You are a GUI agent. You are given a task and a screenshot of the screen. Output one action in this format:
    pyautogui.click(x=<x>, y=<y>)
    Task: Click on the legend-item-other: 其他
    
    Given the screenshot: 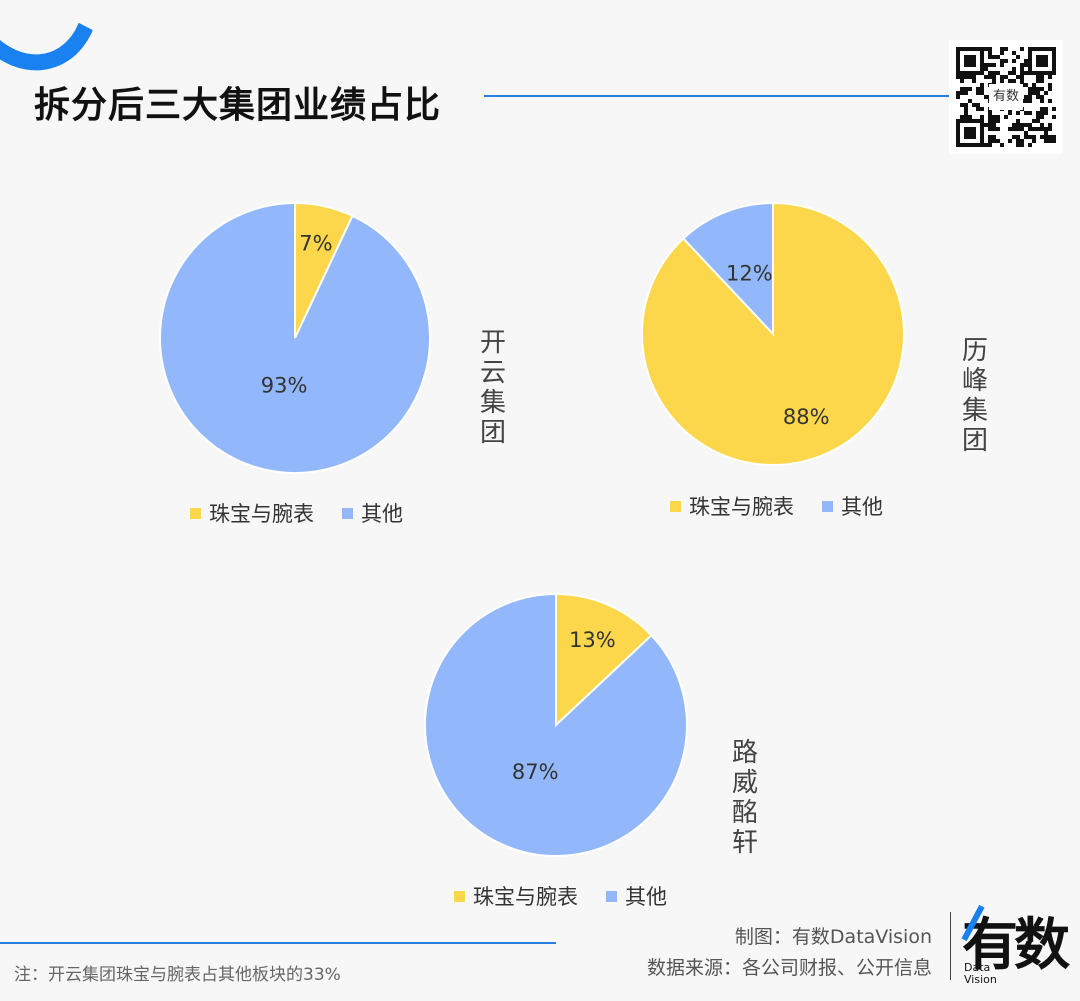 What is the action you would take?
    pyautogui.click(x=636, y=896)
    